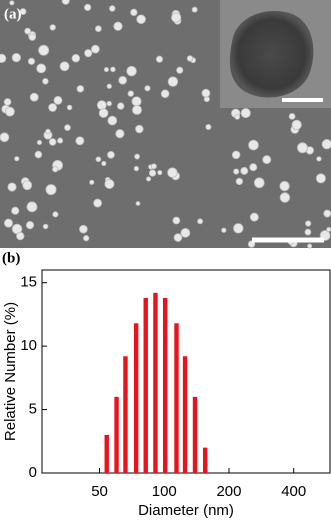  Describe the element at coordinates (28, 345) in the screenshot. I see `y-tick-label: 10` at that location.